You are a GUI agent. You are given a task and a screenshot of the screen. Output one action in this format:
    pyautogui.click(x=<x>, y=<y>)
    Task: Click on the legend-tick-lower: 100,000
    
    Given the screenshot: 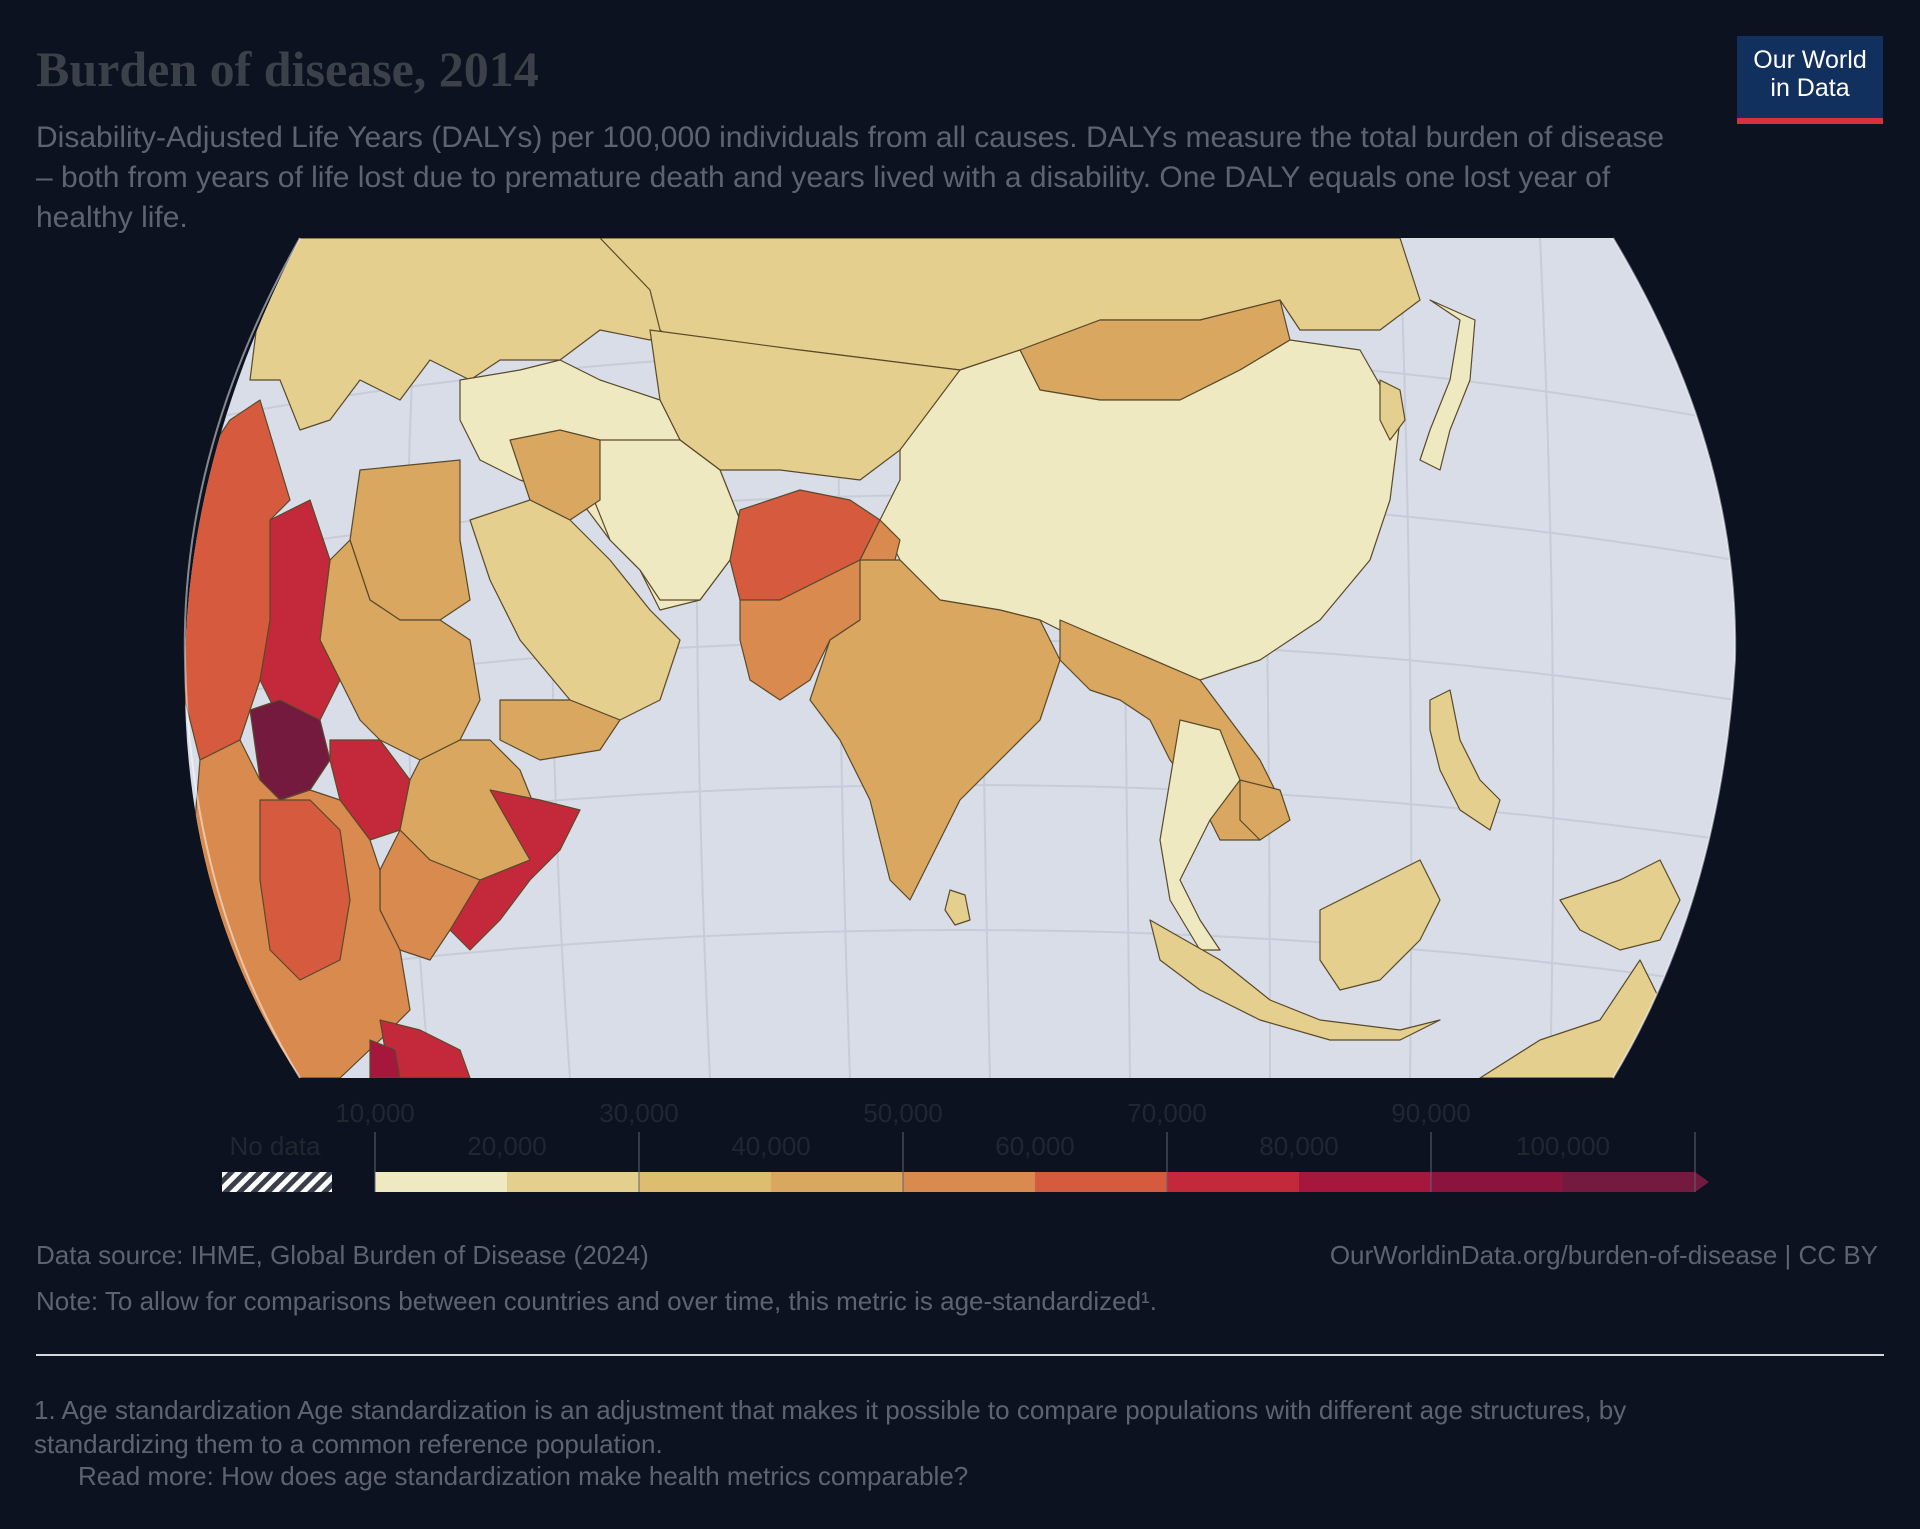 What is the action you would take?
    pyautogui.click(x=1563, y=1146)
    